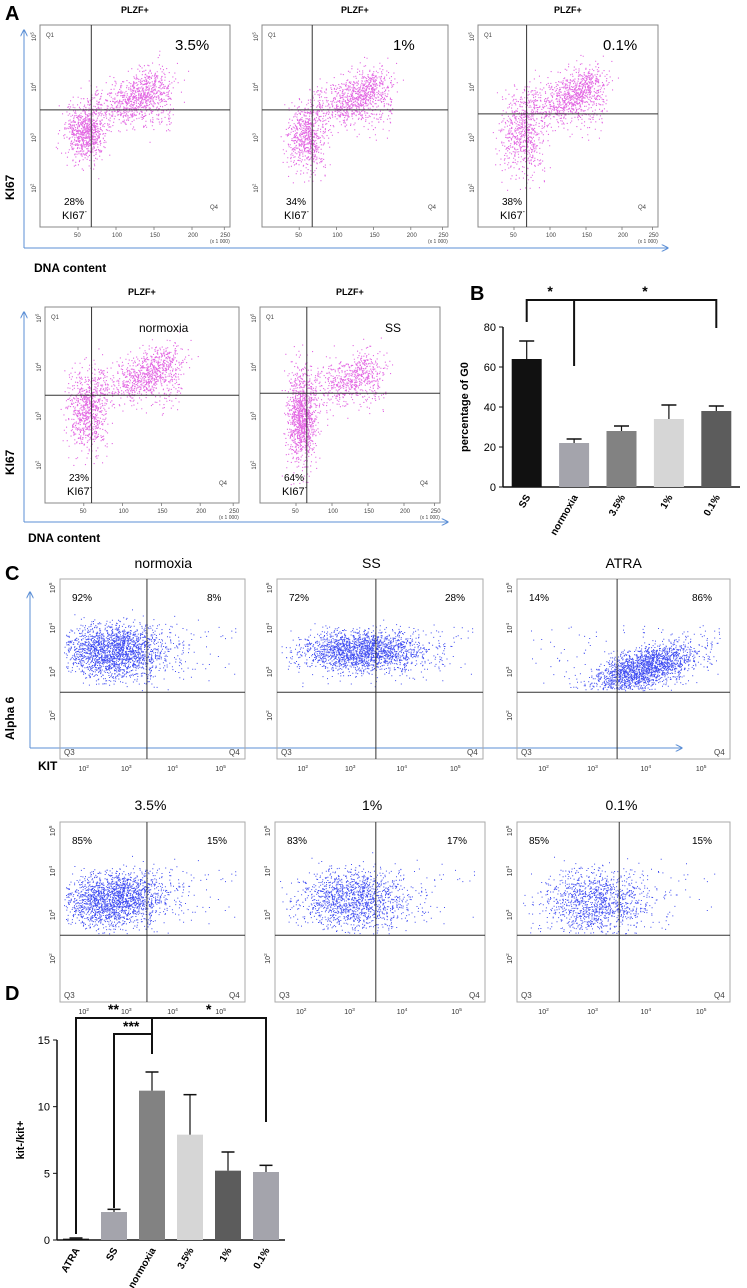 The image size is (747, 1288). Describe the element at coordinates (214, 598) in the screenshot. I see `upper-right-percentage: 8%` at that location.